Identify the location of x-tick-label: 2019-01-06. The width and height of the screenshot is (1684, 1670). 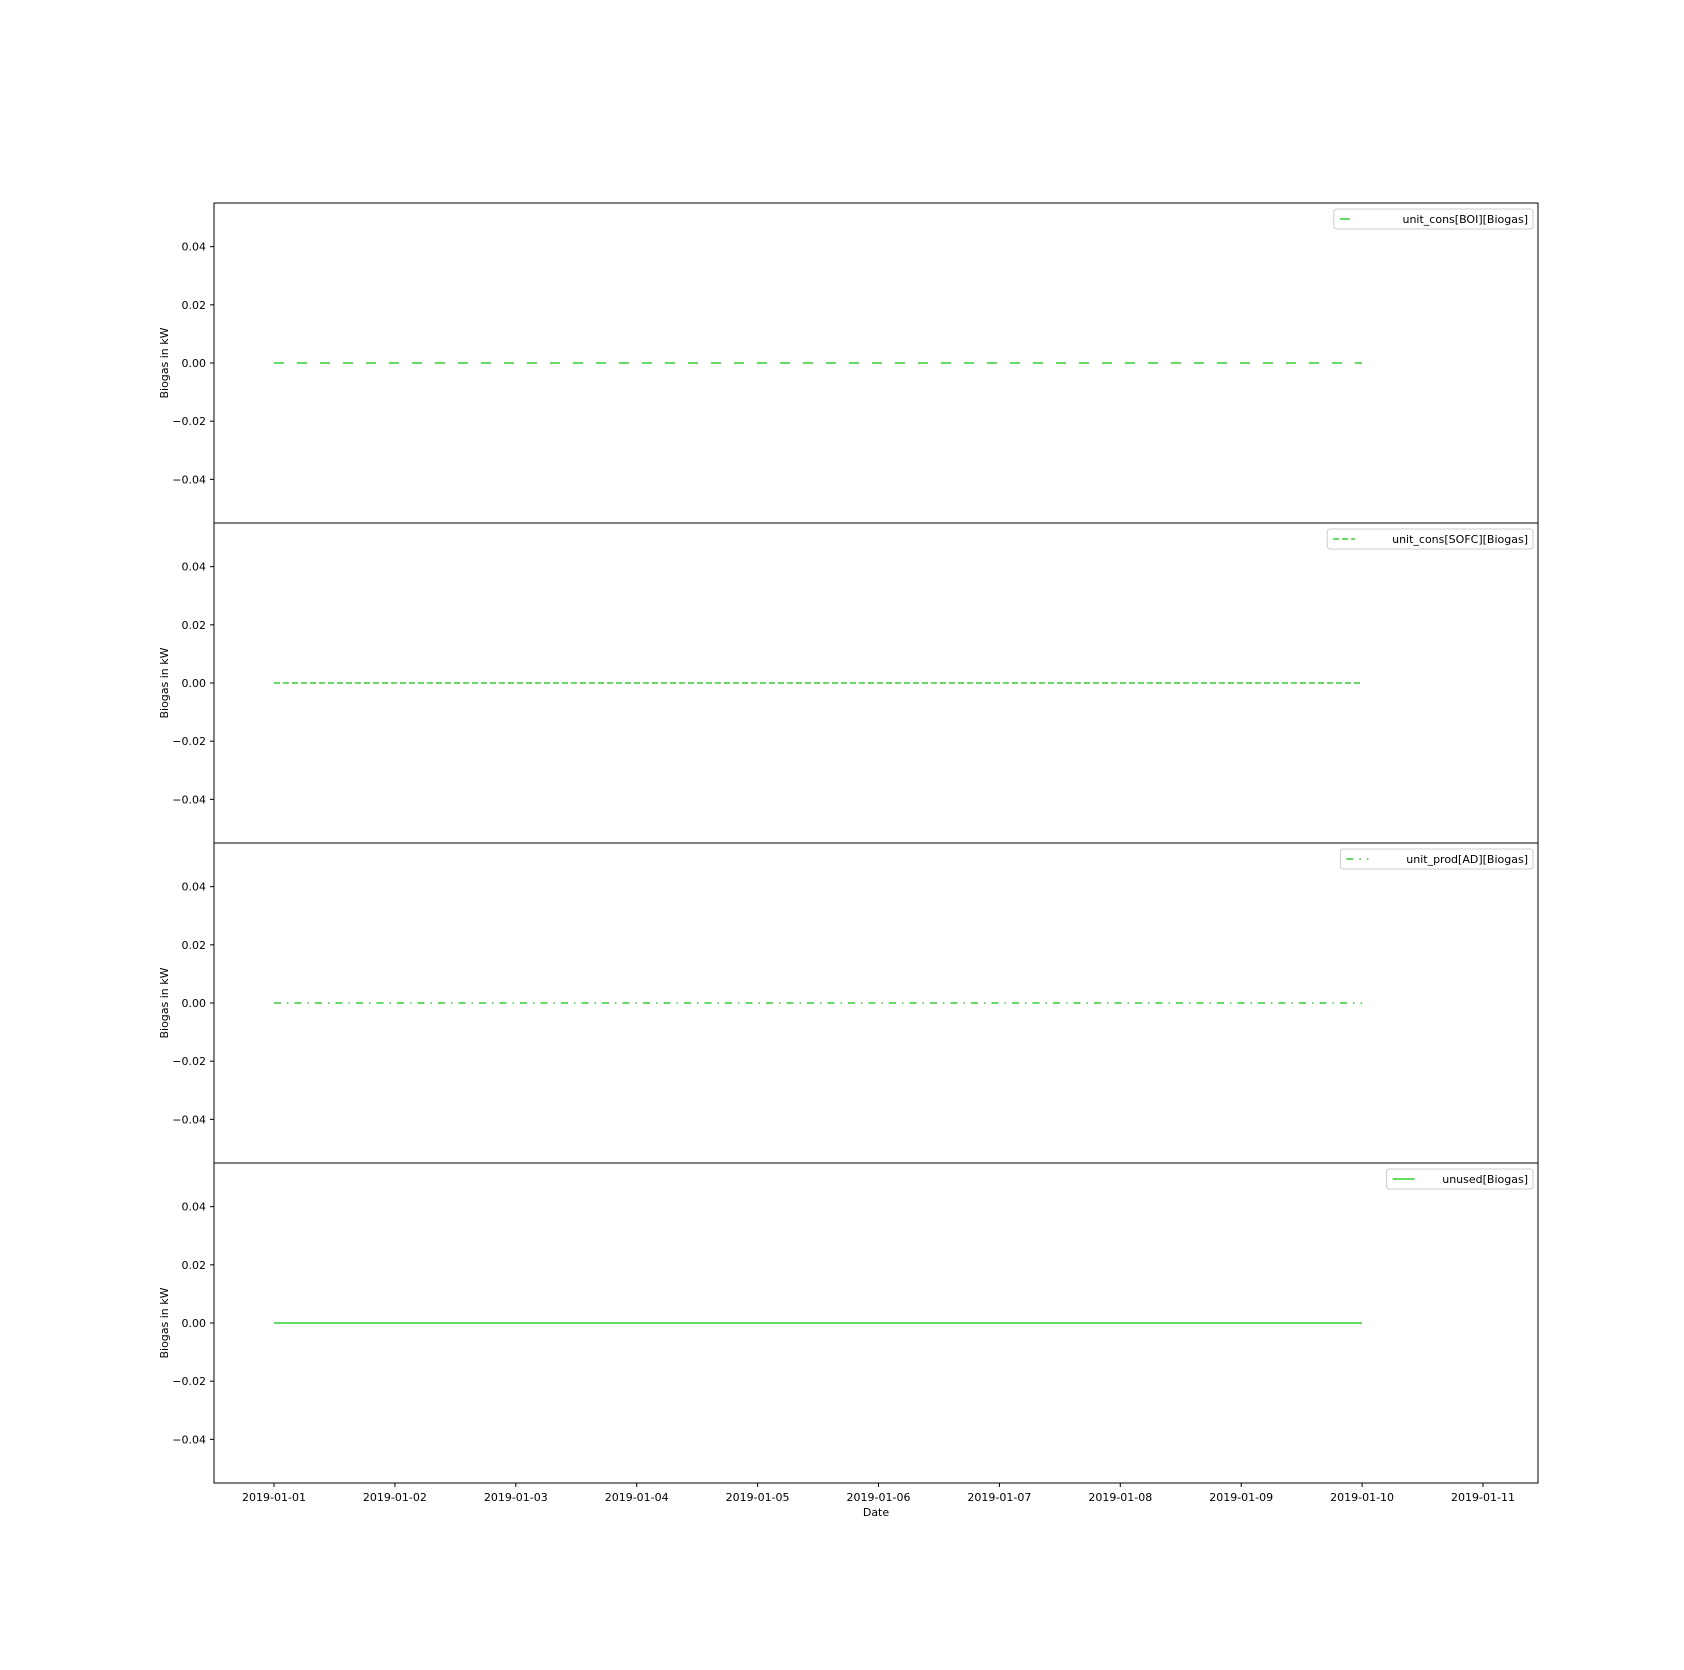
(879, 1497).